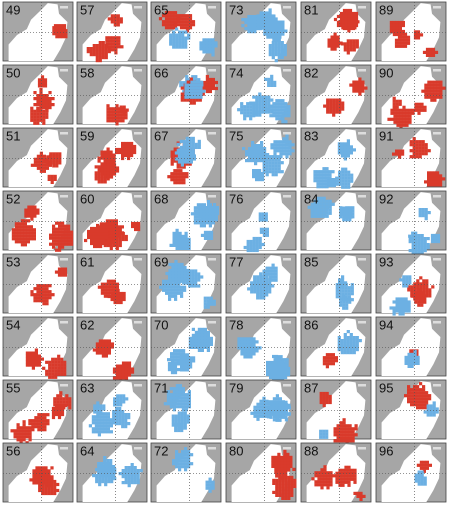  Describe the element at coordinates (161, 451) in the screenshot. I see `panel-label: 72` at that location.